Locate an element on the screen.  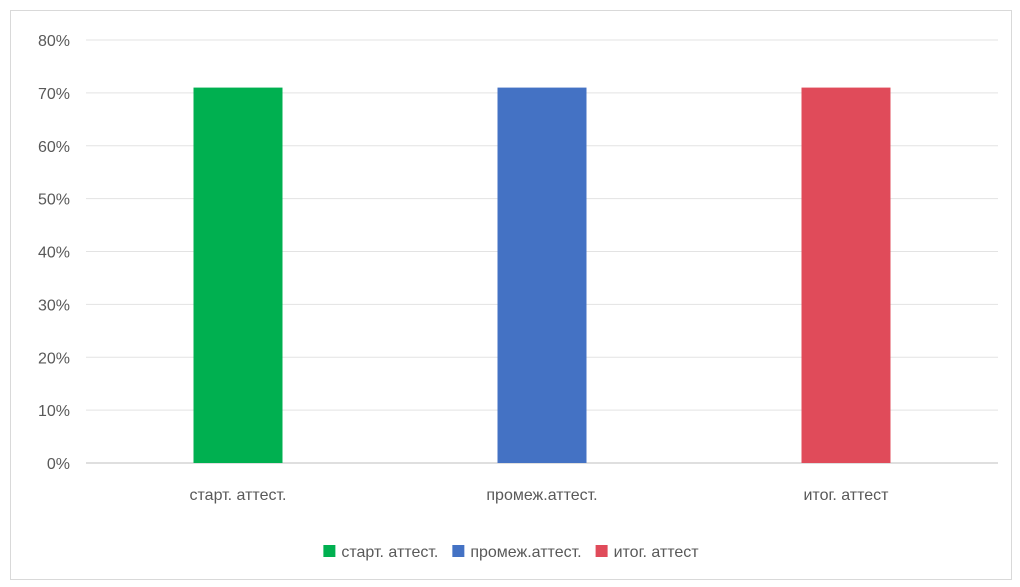
y-tick-label: 40% is located at coordinates (54, 253).